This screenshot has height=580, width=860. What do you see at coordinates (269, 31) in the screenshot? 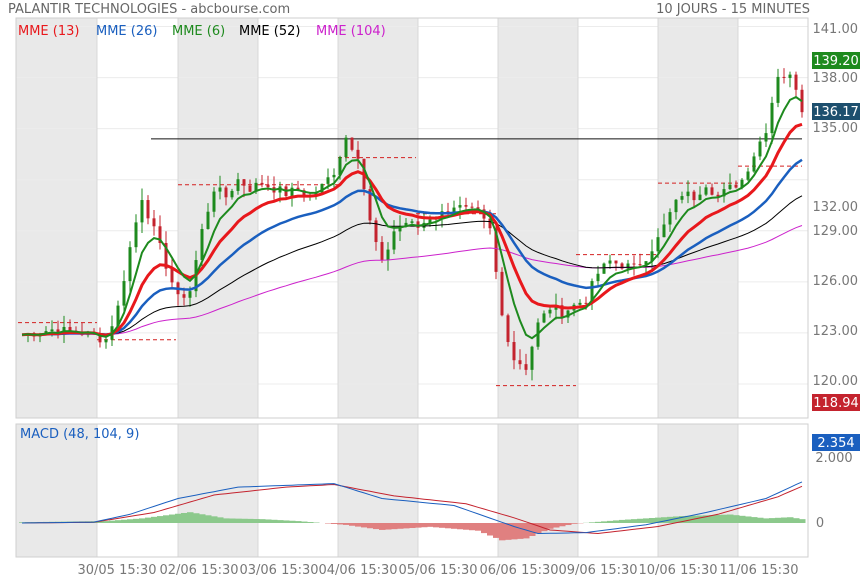
I see `legend-mme-52: MME (52)` at bounding box center [269, 31].